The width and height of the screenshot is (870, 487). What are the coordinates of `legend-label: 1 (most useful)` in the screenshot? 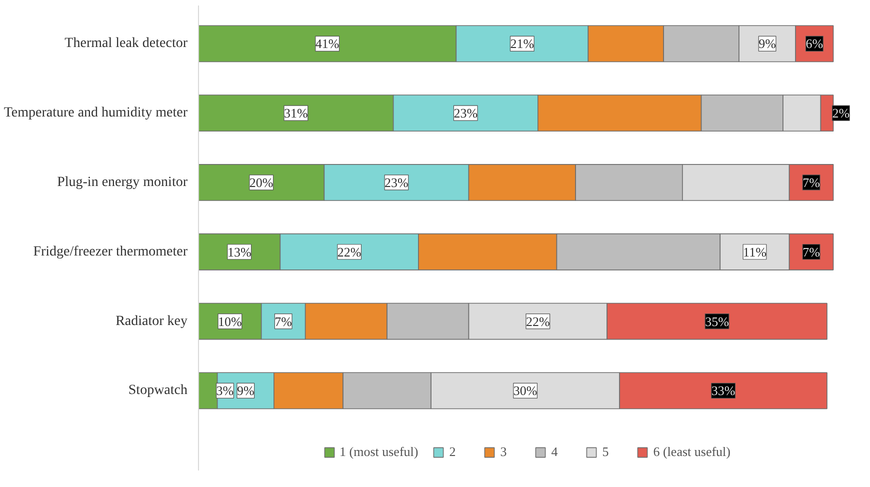 It's located at (379, 452).